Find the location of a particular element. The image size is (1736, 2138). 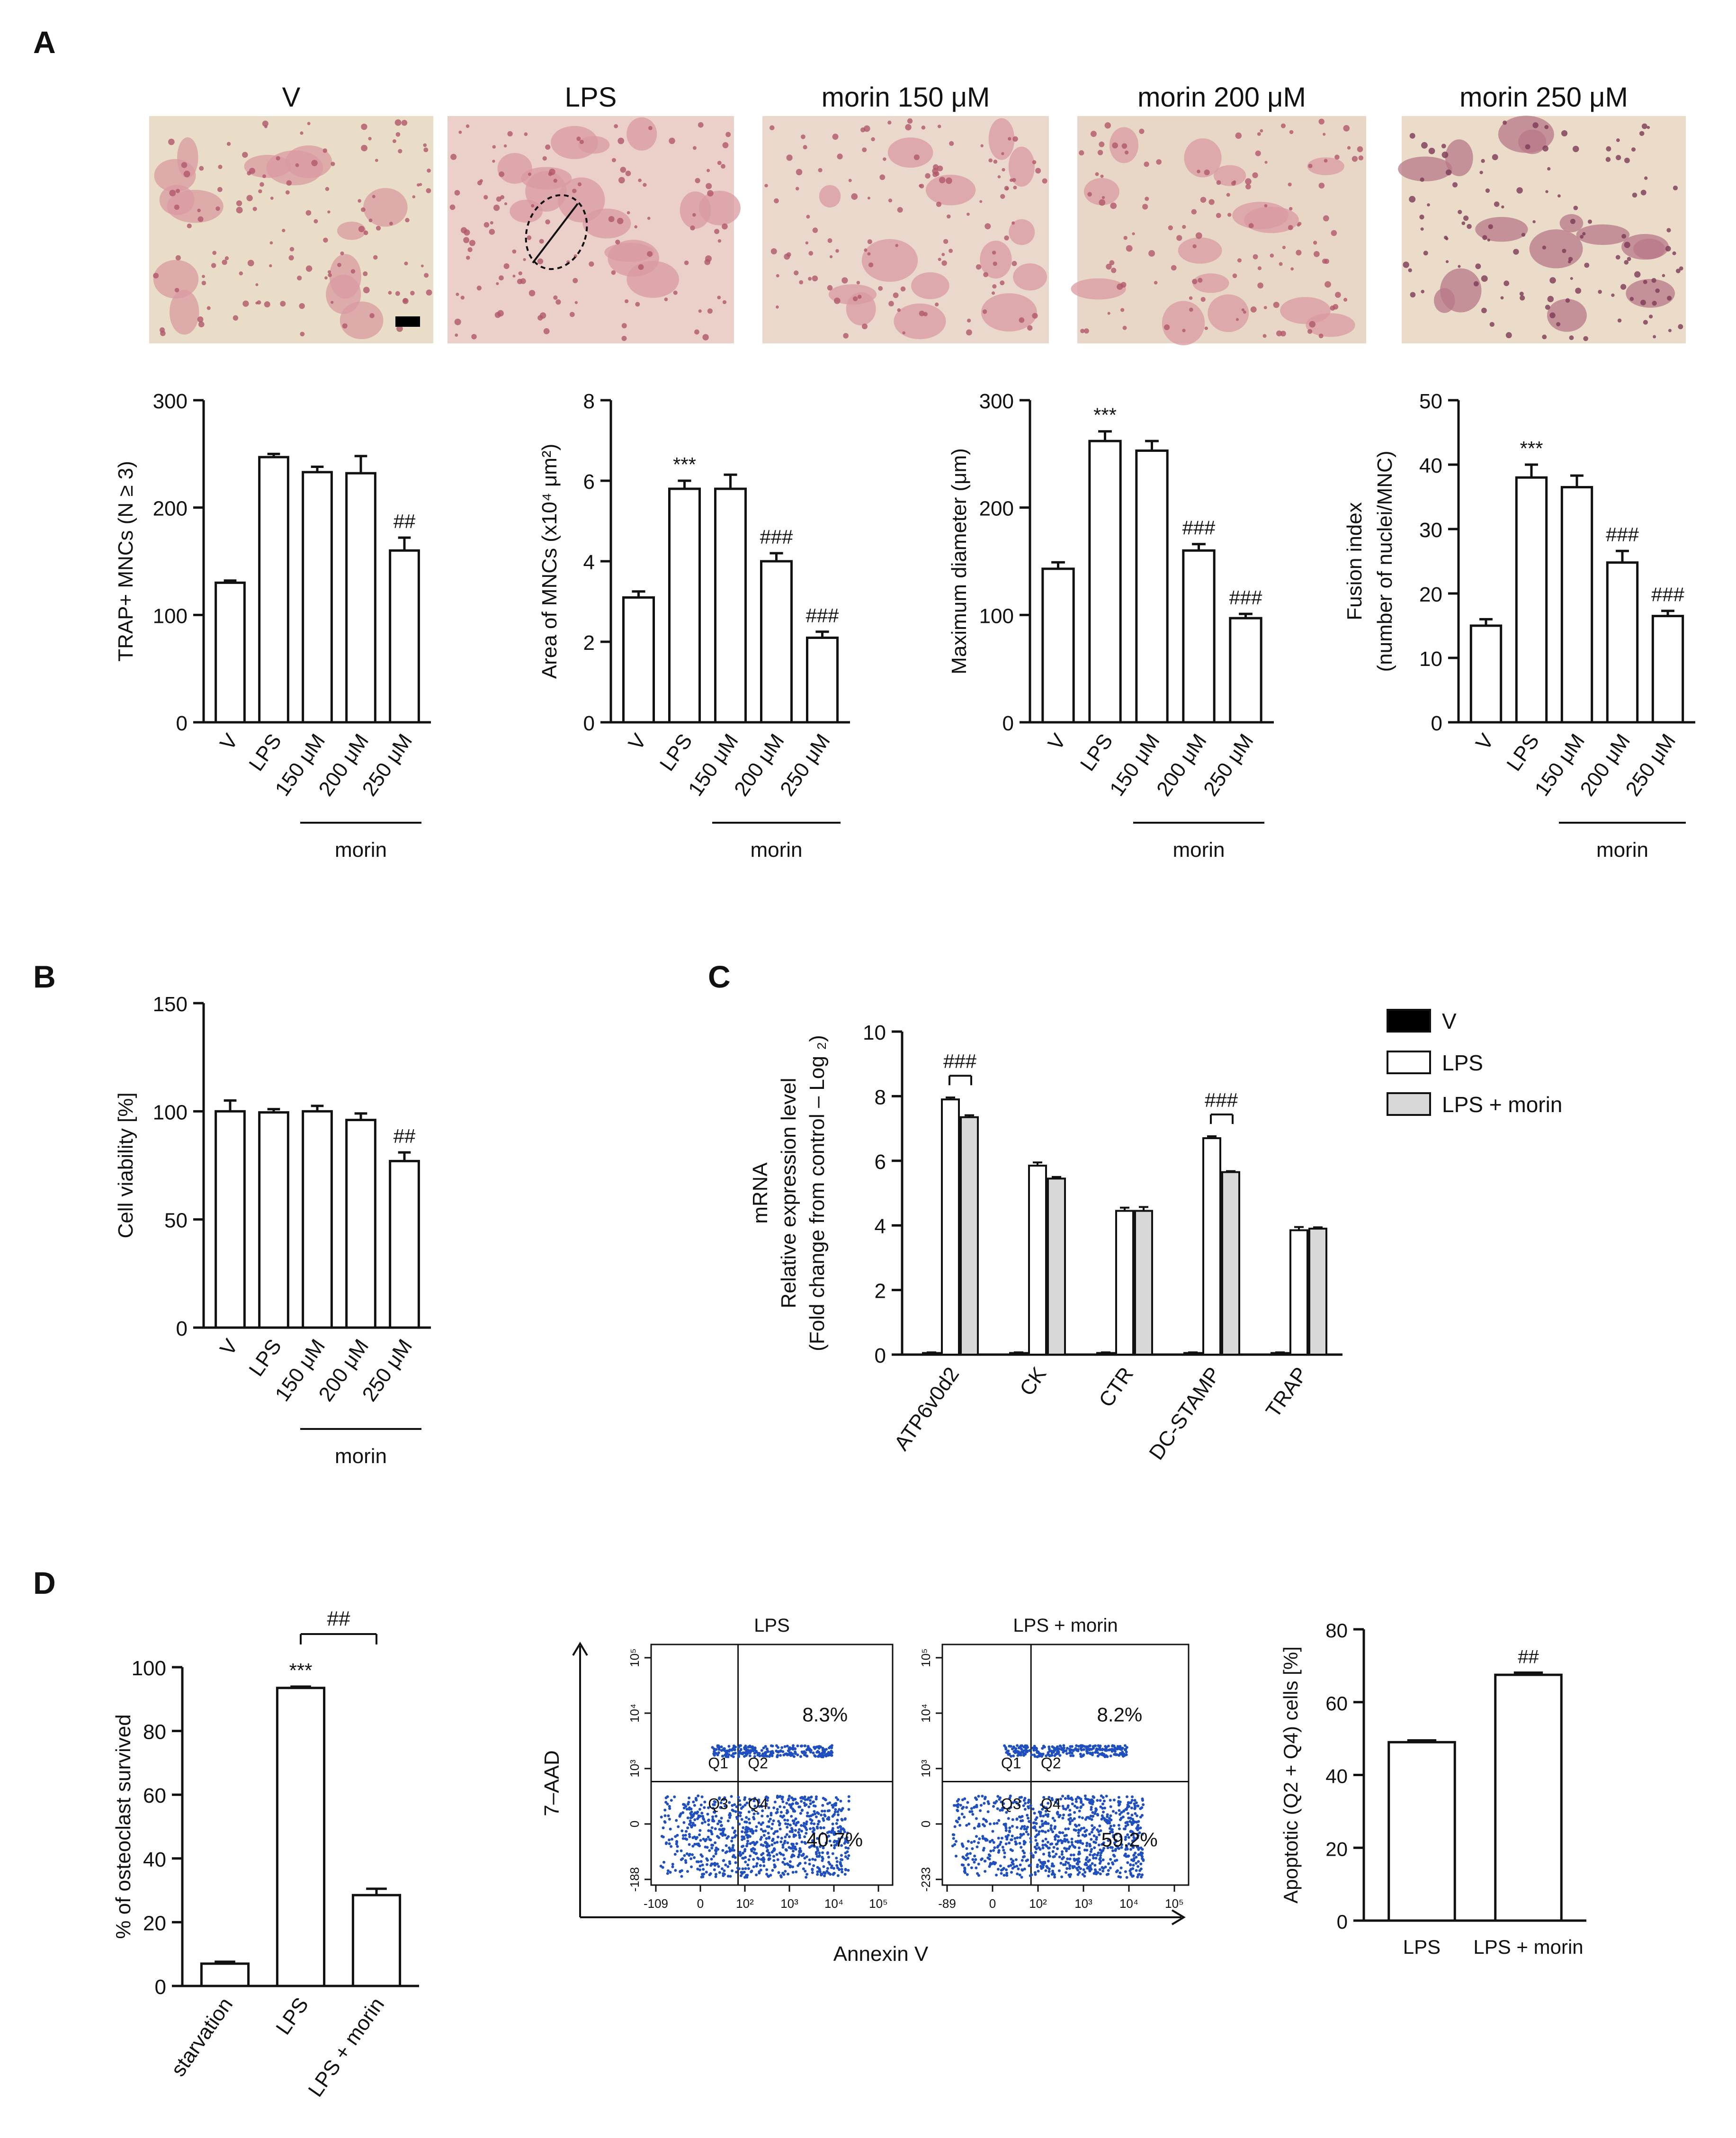

micrograph-title: morin 200 μM is located at coordinates (1221, 97).